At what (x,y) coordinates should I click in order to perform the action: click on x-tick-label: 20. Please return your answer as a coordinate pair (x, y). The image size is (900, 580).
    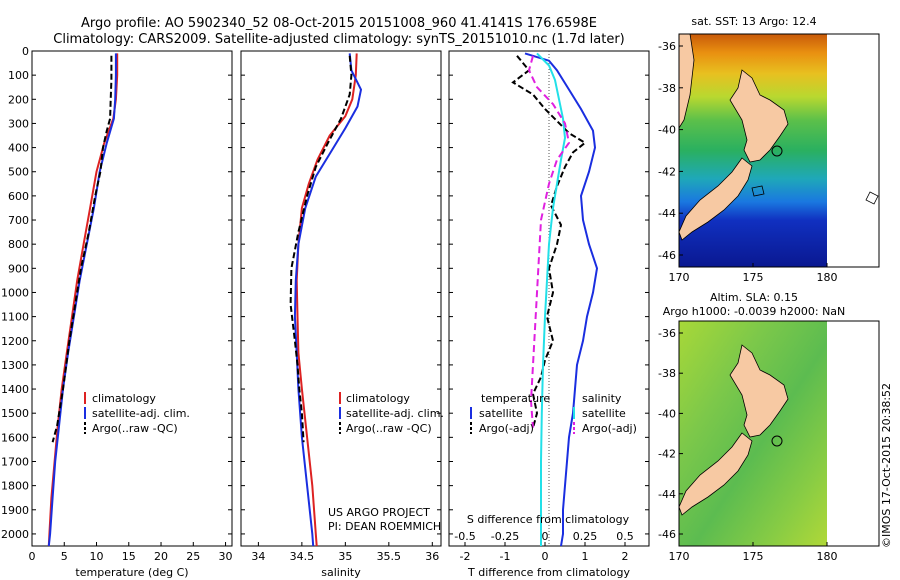
    Looking at the image, I should click on (161, 556).